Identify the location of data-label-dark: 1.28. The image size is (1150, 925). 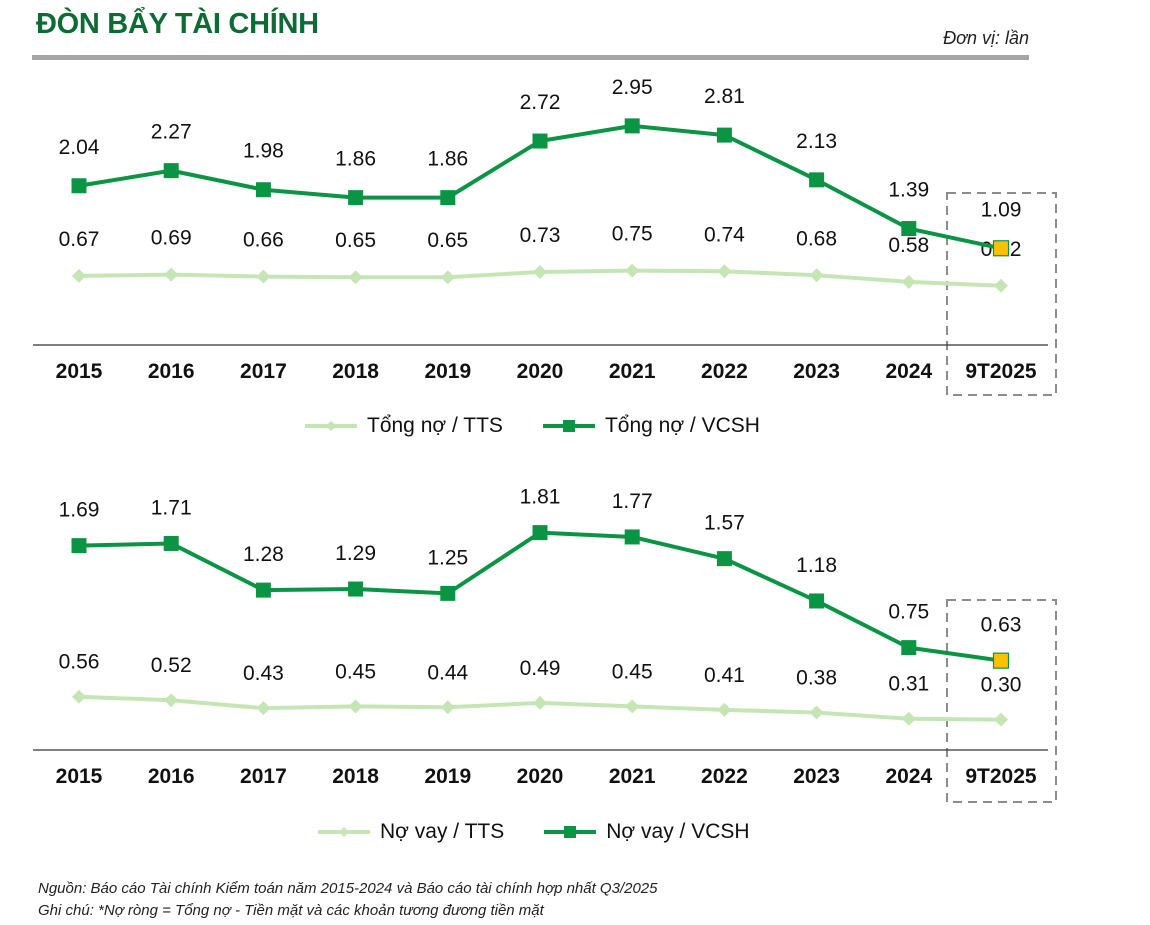
(263, 554).